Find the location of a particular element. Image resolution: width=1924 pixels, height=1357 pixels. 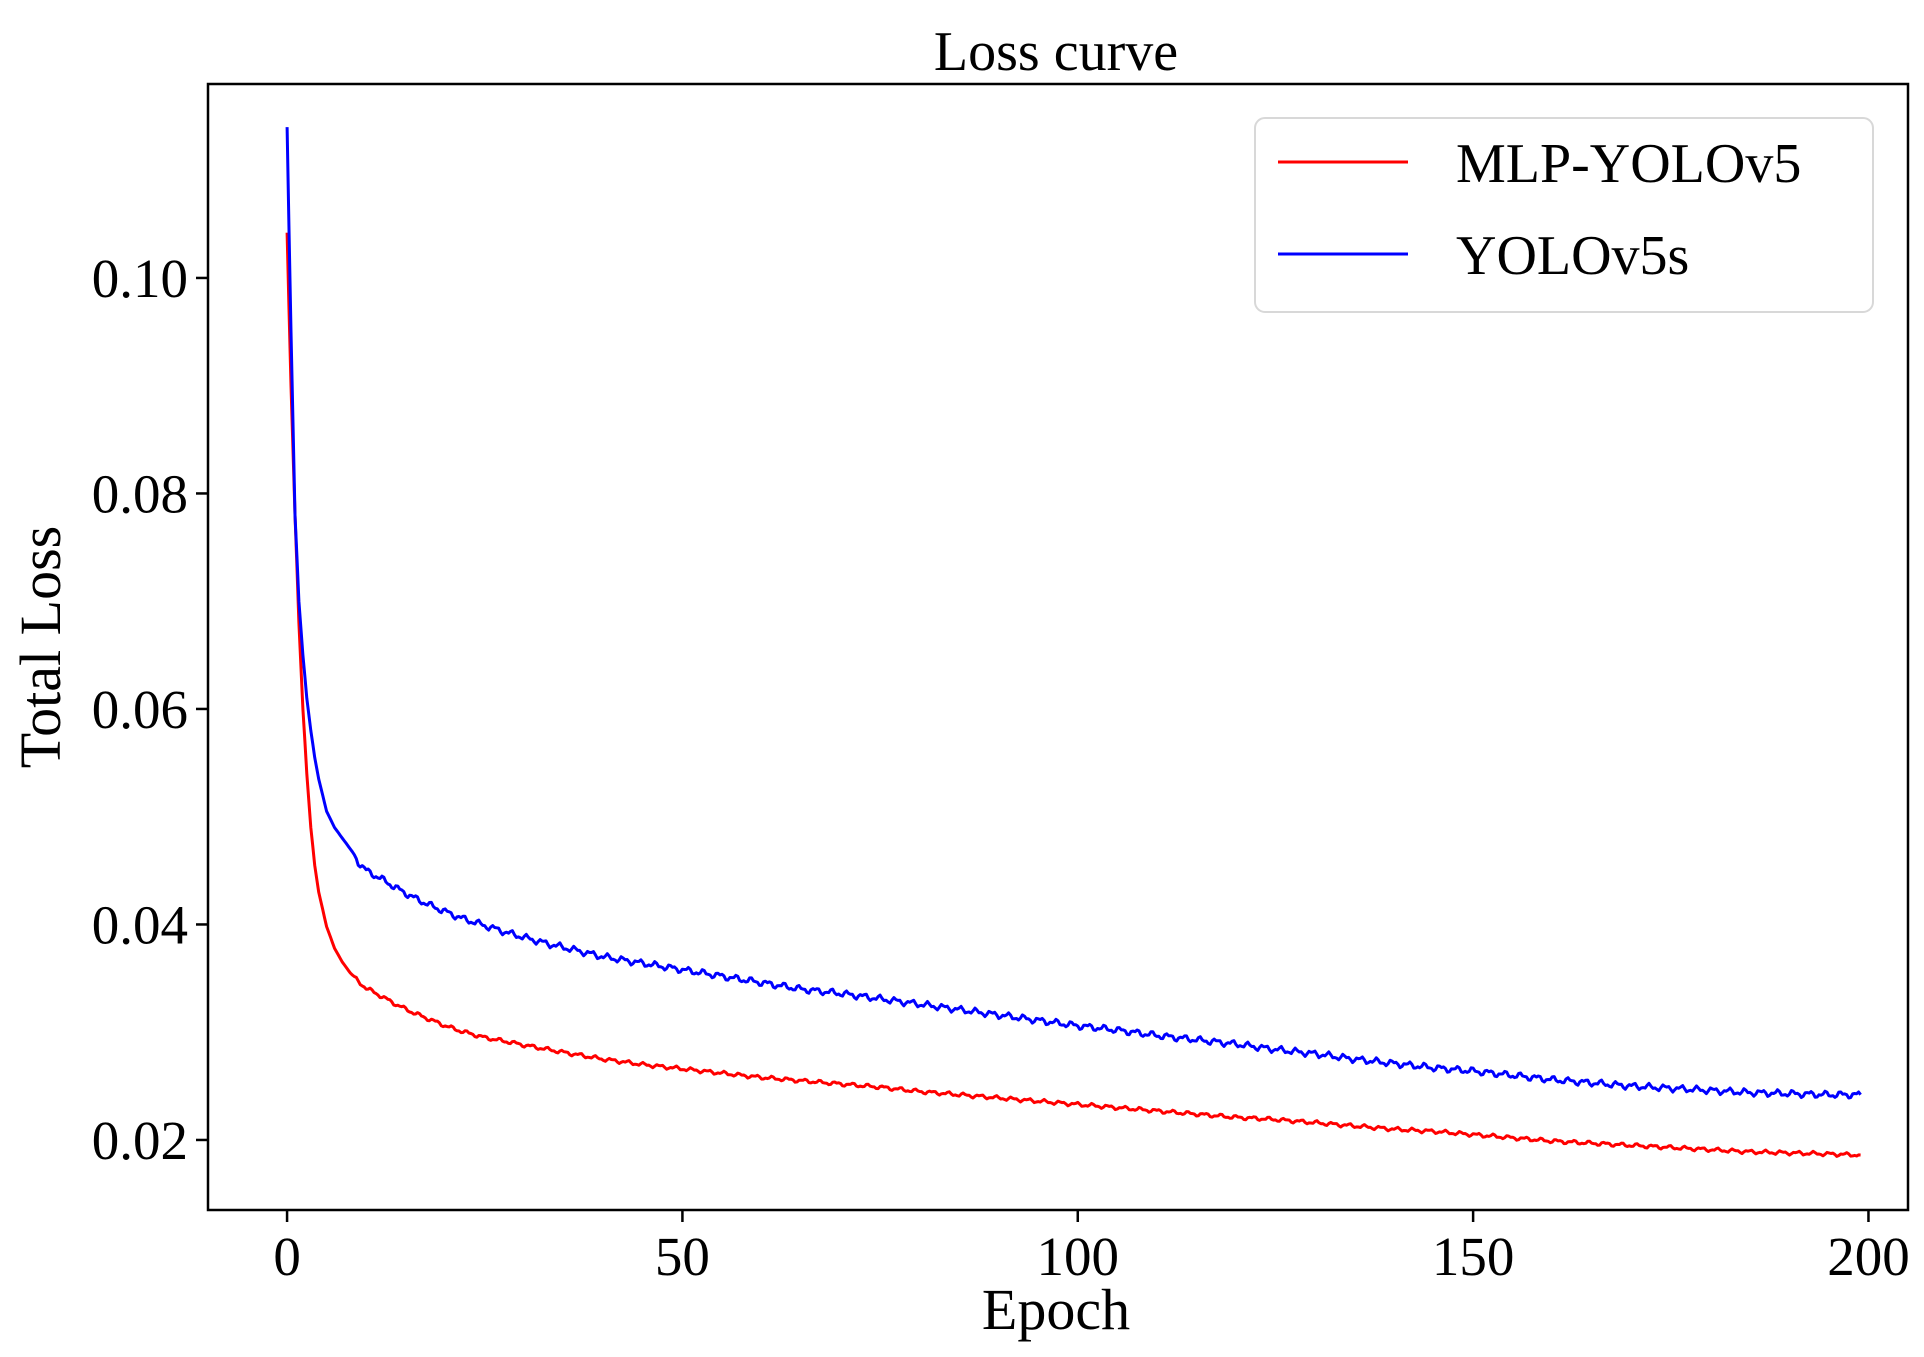

x-axis-label: Epoch is located at coordinates (1056, 1309).